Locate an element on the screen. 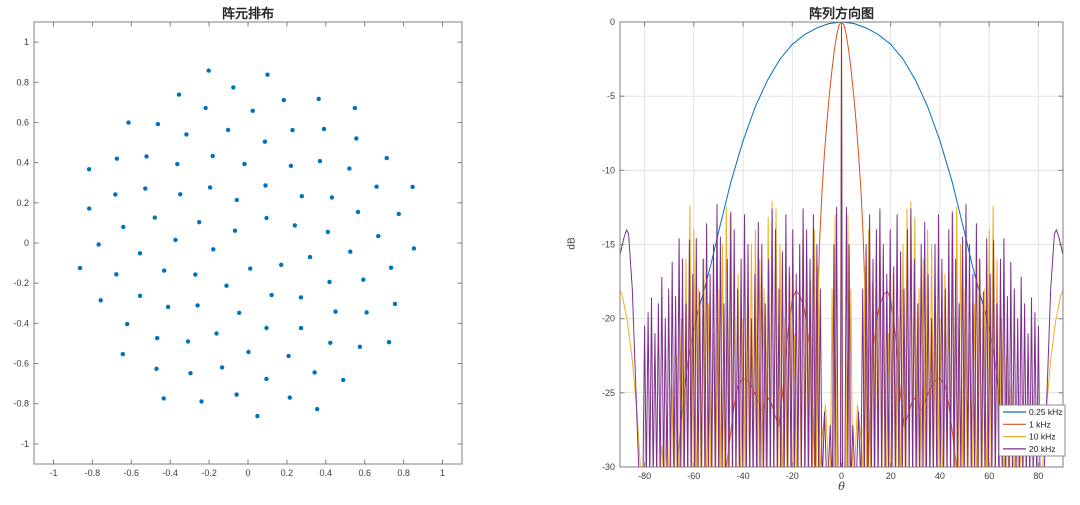 This screenshot has height=505, width=1080. x-tick-label: 0.6 is located at coordinates (364, 473).